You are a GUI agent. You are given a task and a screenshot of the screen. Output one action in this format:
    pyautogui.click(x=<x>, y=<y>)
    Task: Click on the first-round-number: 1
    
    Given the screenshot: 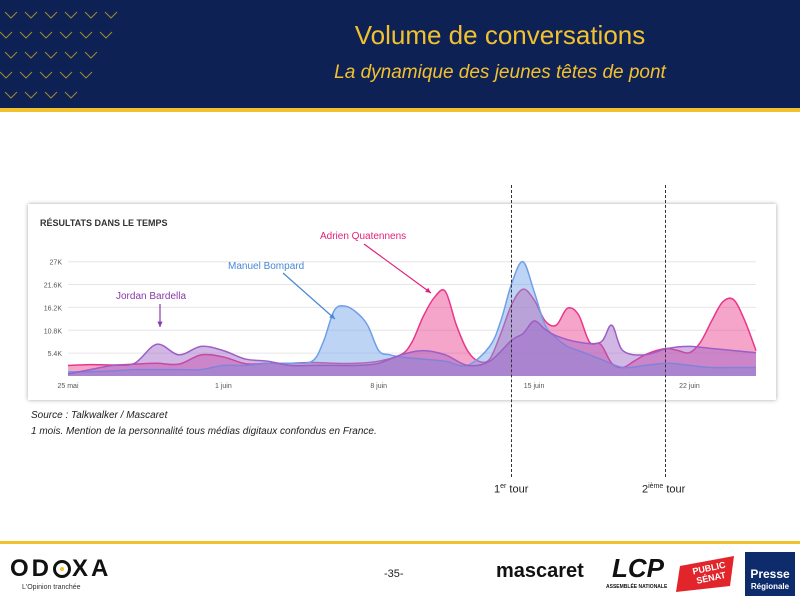 What is the action you would take?
    pyautogui.click(x=497, y=489)
    